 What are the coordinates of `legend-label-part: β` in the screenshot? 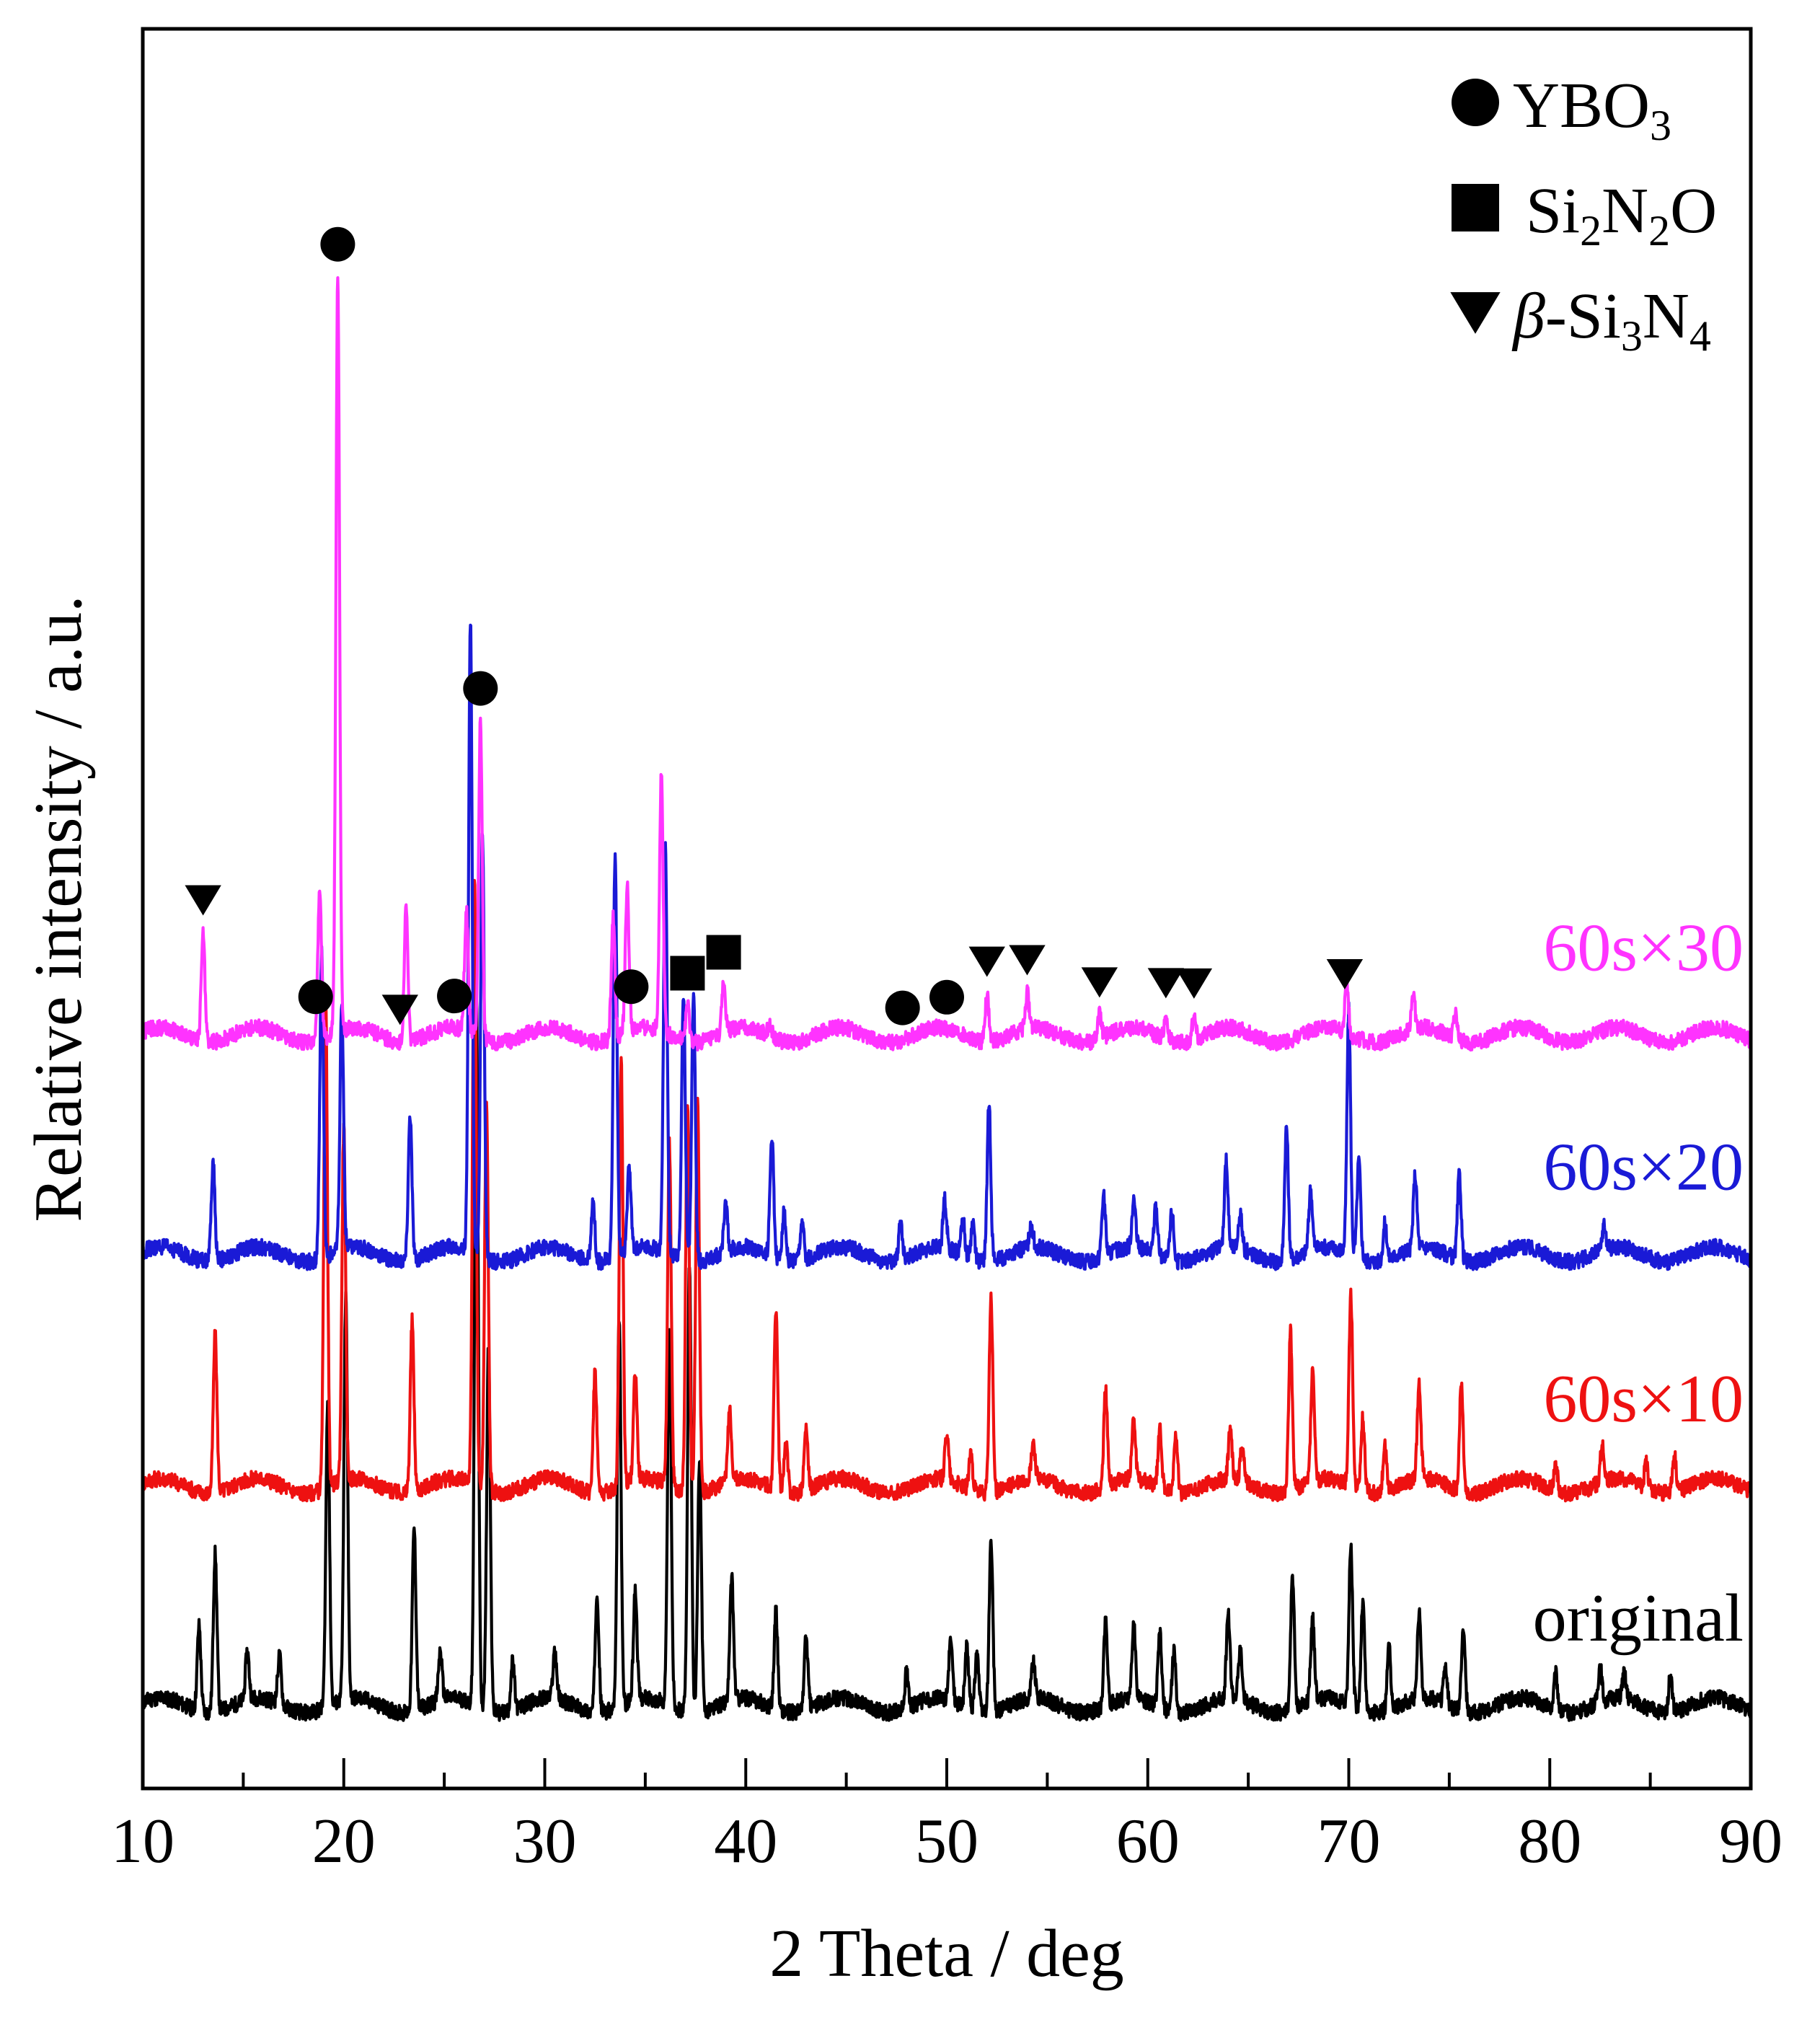 It's located at (1528, 316).